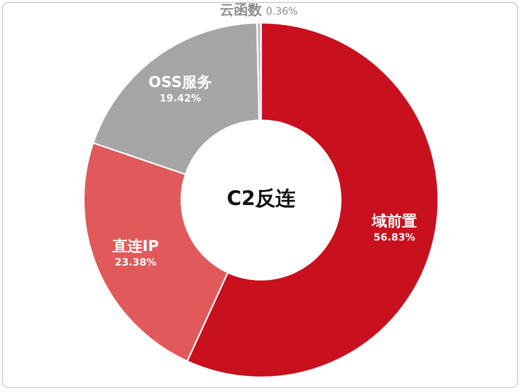 This screenshot has width=522, height=392. What do you see at coordinates (282, 12) in the screenshot?
I see `data-label: 0.36%` at bounding box center [282, 12].